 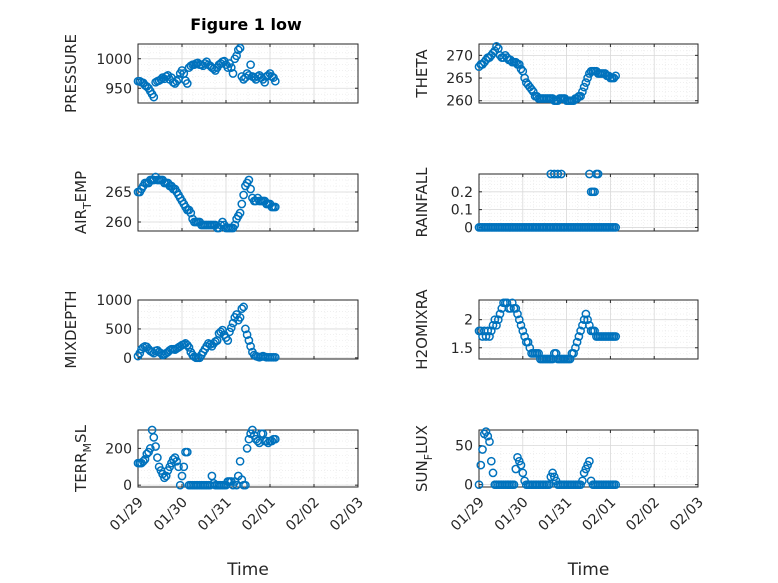 I want to click on y-tick-label: 265, so click(x=459, y=79).